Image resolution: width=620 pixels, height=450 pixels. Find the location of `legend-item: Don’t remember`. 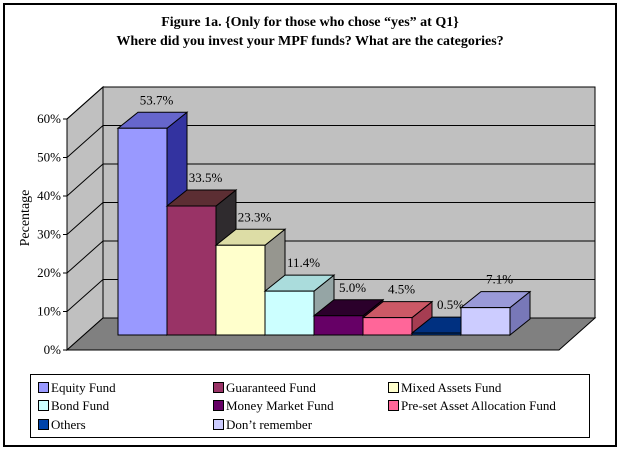

legend-item: Don’t remember is located at coordinates (300, 424).